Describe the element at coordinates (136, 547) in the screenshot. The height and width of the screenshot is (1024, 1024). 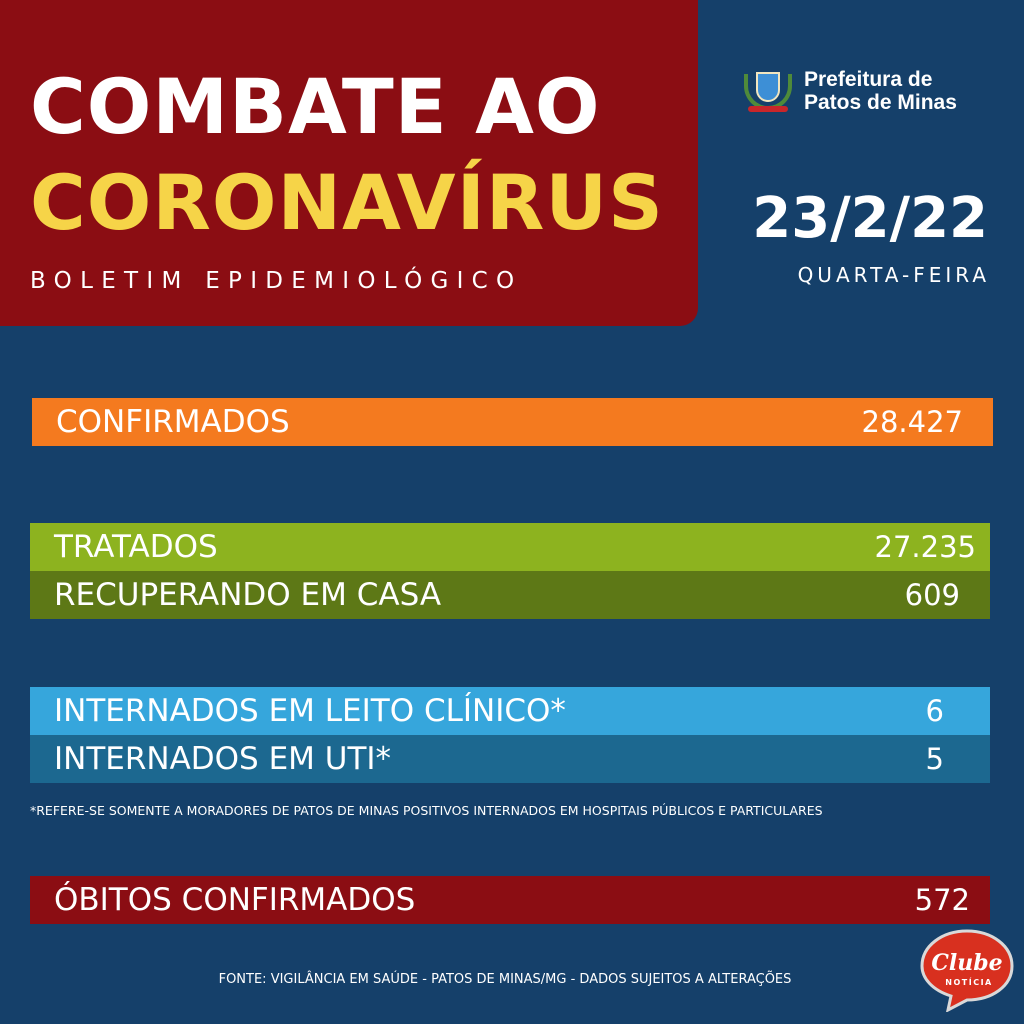
I see `stat-label: TRATADOS` at that location.